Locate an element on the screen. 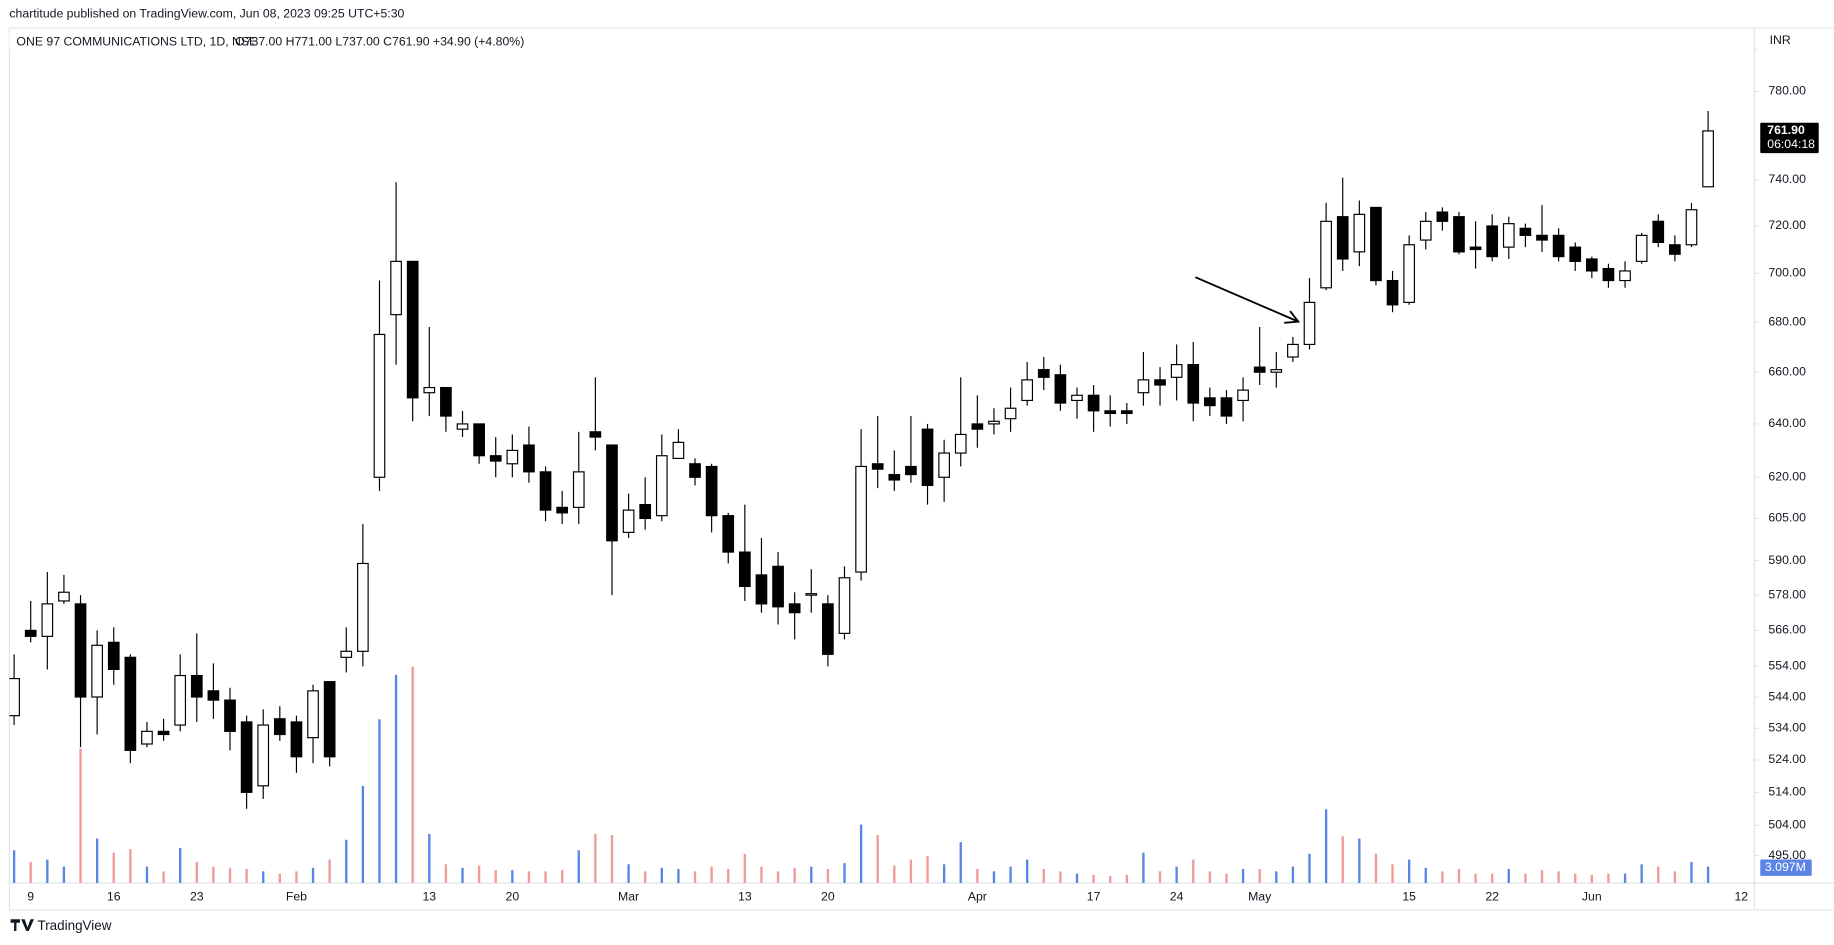 This screenshot has width=1834, height=945. y-tick-label: 524.00 is located at coordinates (1787, 759).